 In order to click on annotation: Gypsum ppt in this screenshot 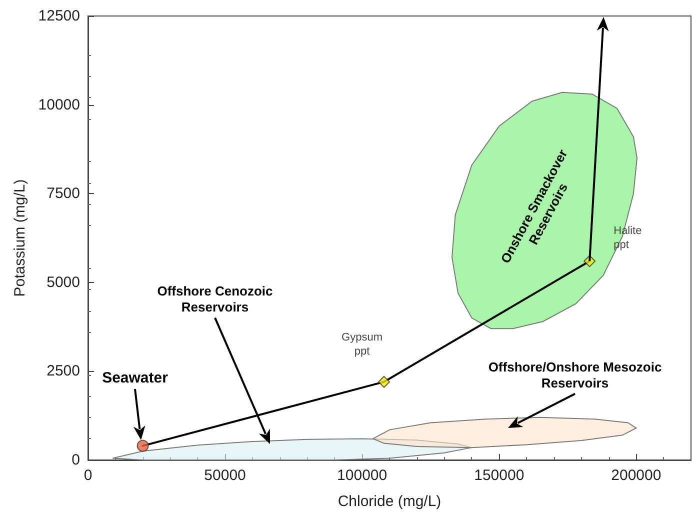, I will do `click(362, 345)`.